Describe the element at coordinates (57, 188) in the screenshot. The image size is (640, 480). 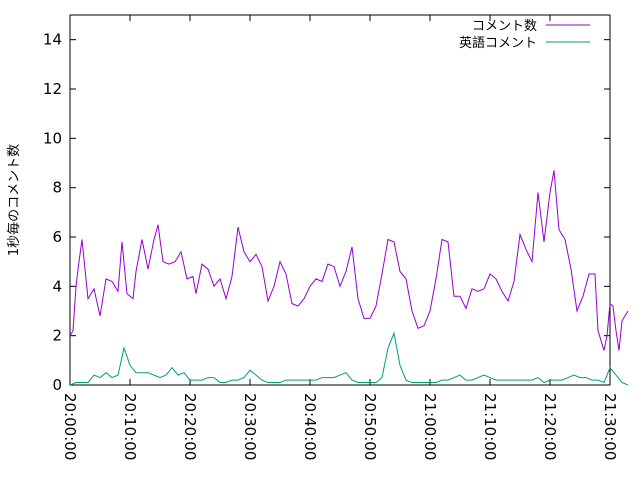
I see `y-tick-label: 8` at that location.